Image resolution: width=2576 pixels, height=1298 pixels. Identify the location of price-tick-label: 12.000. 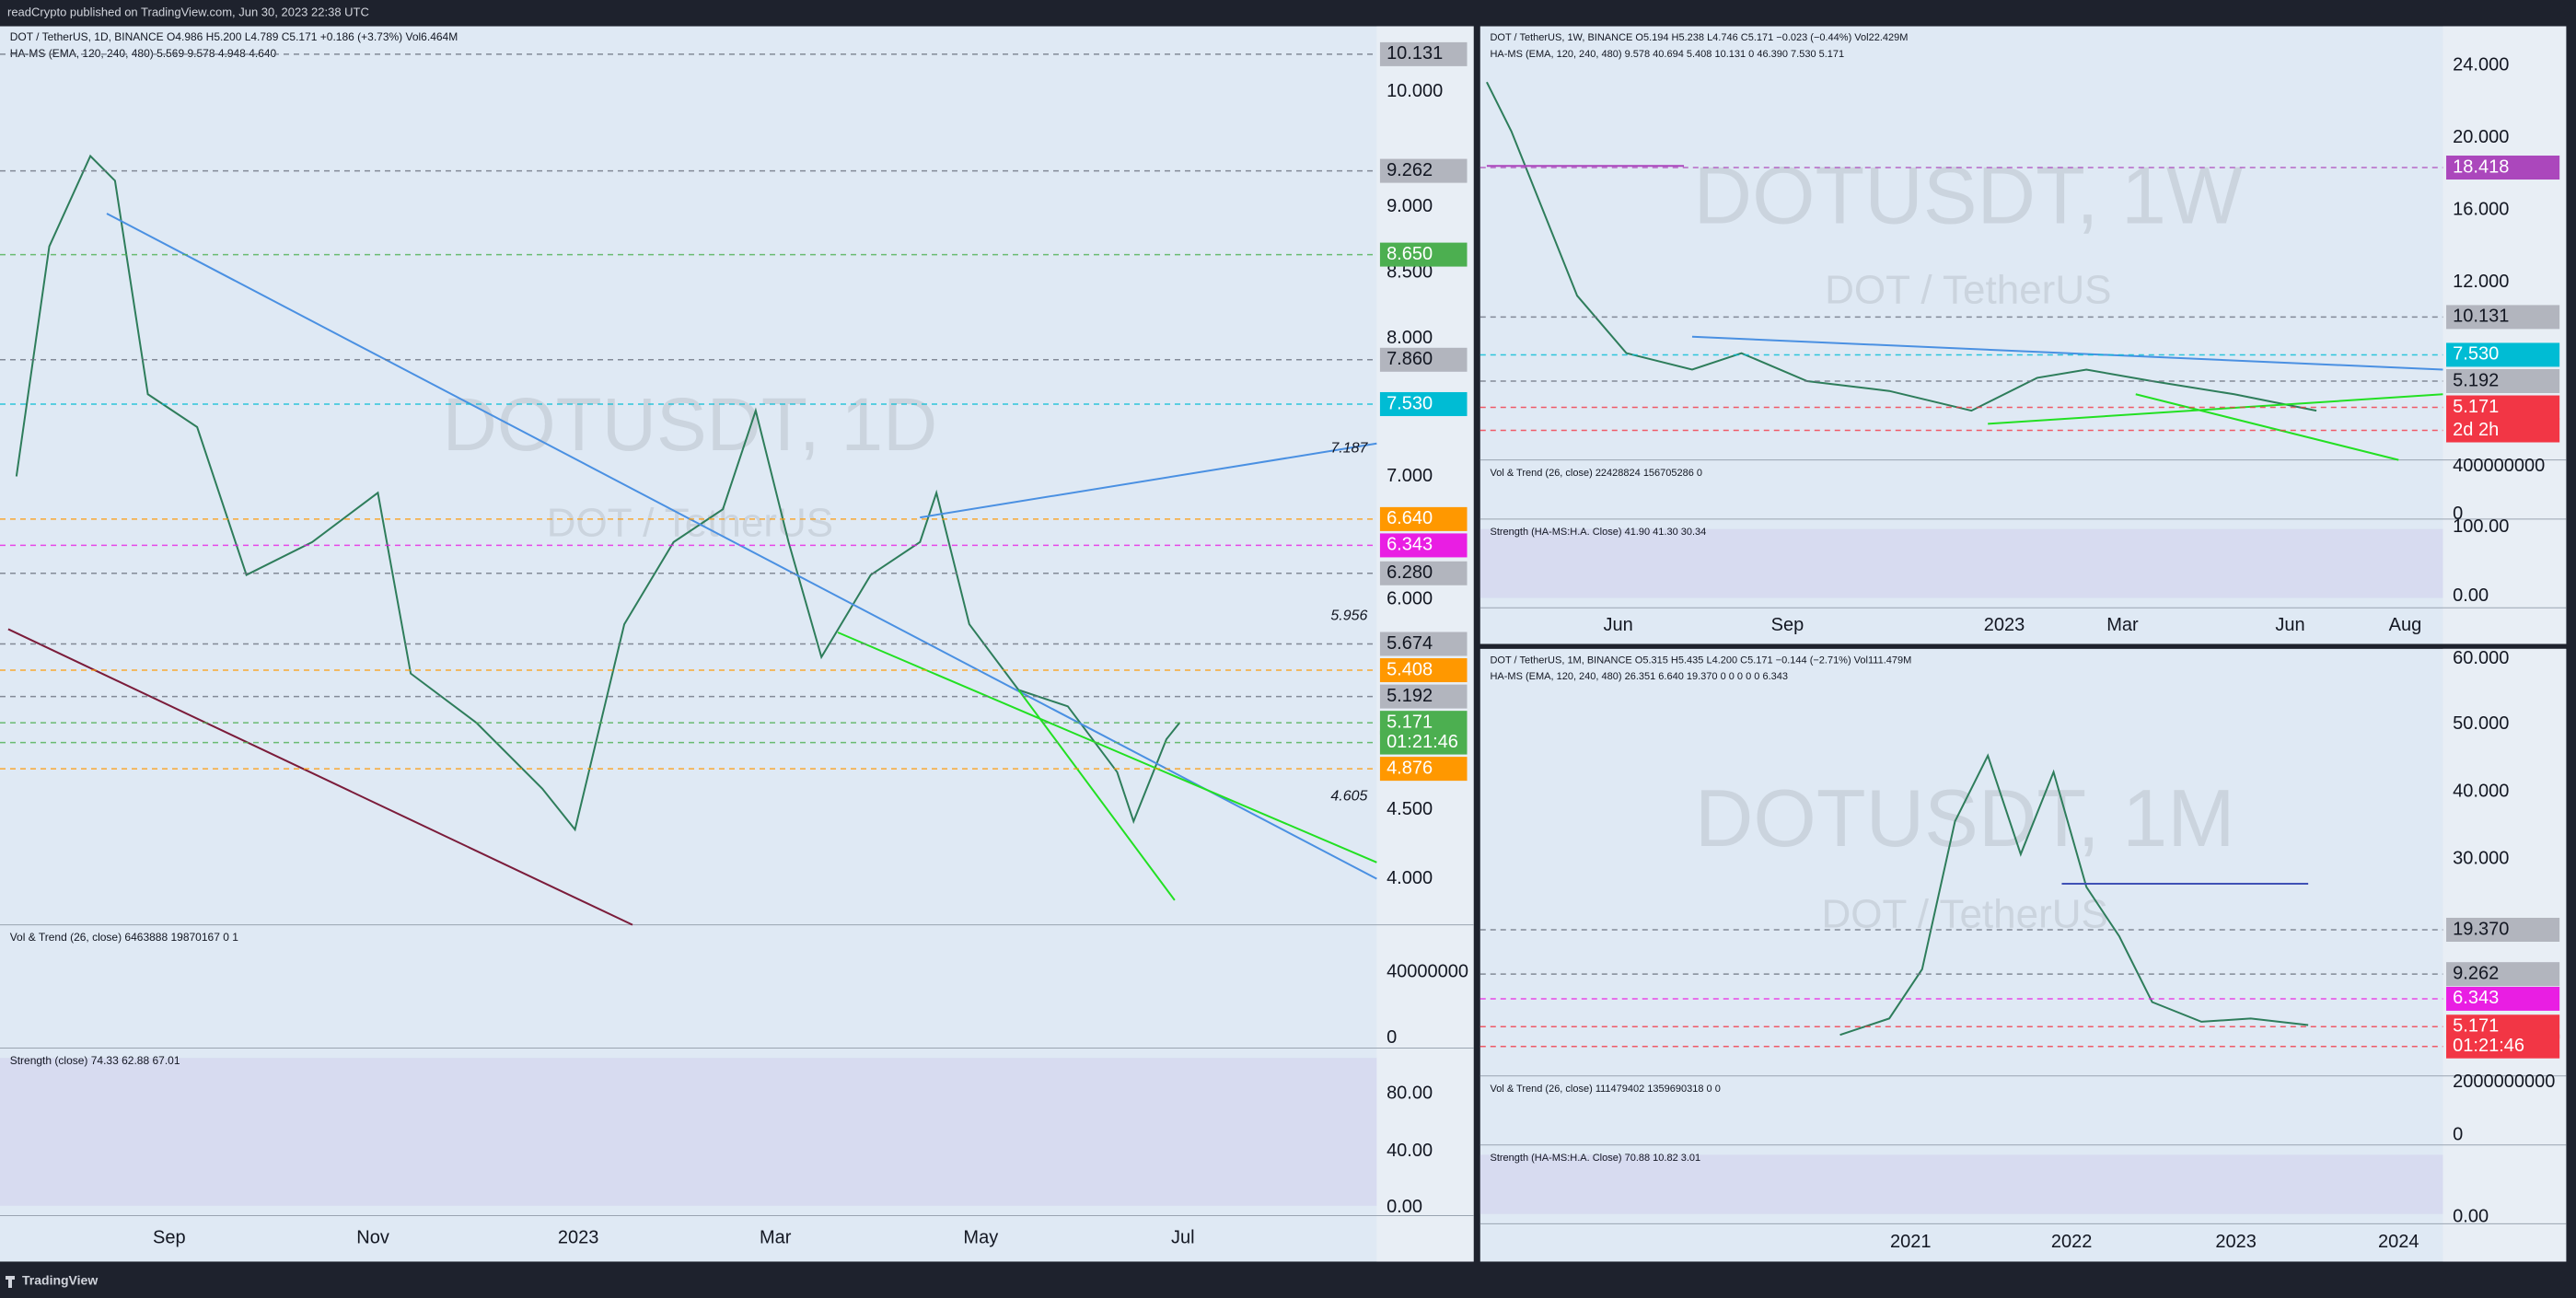
(2481, 282).